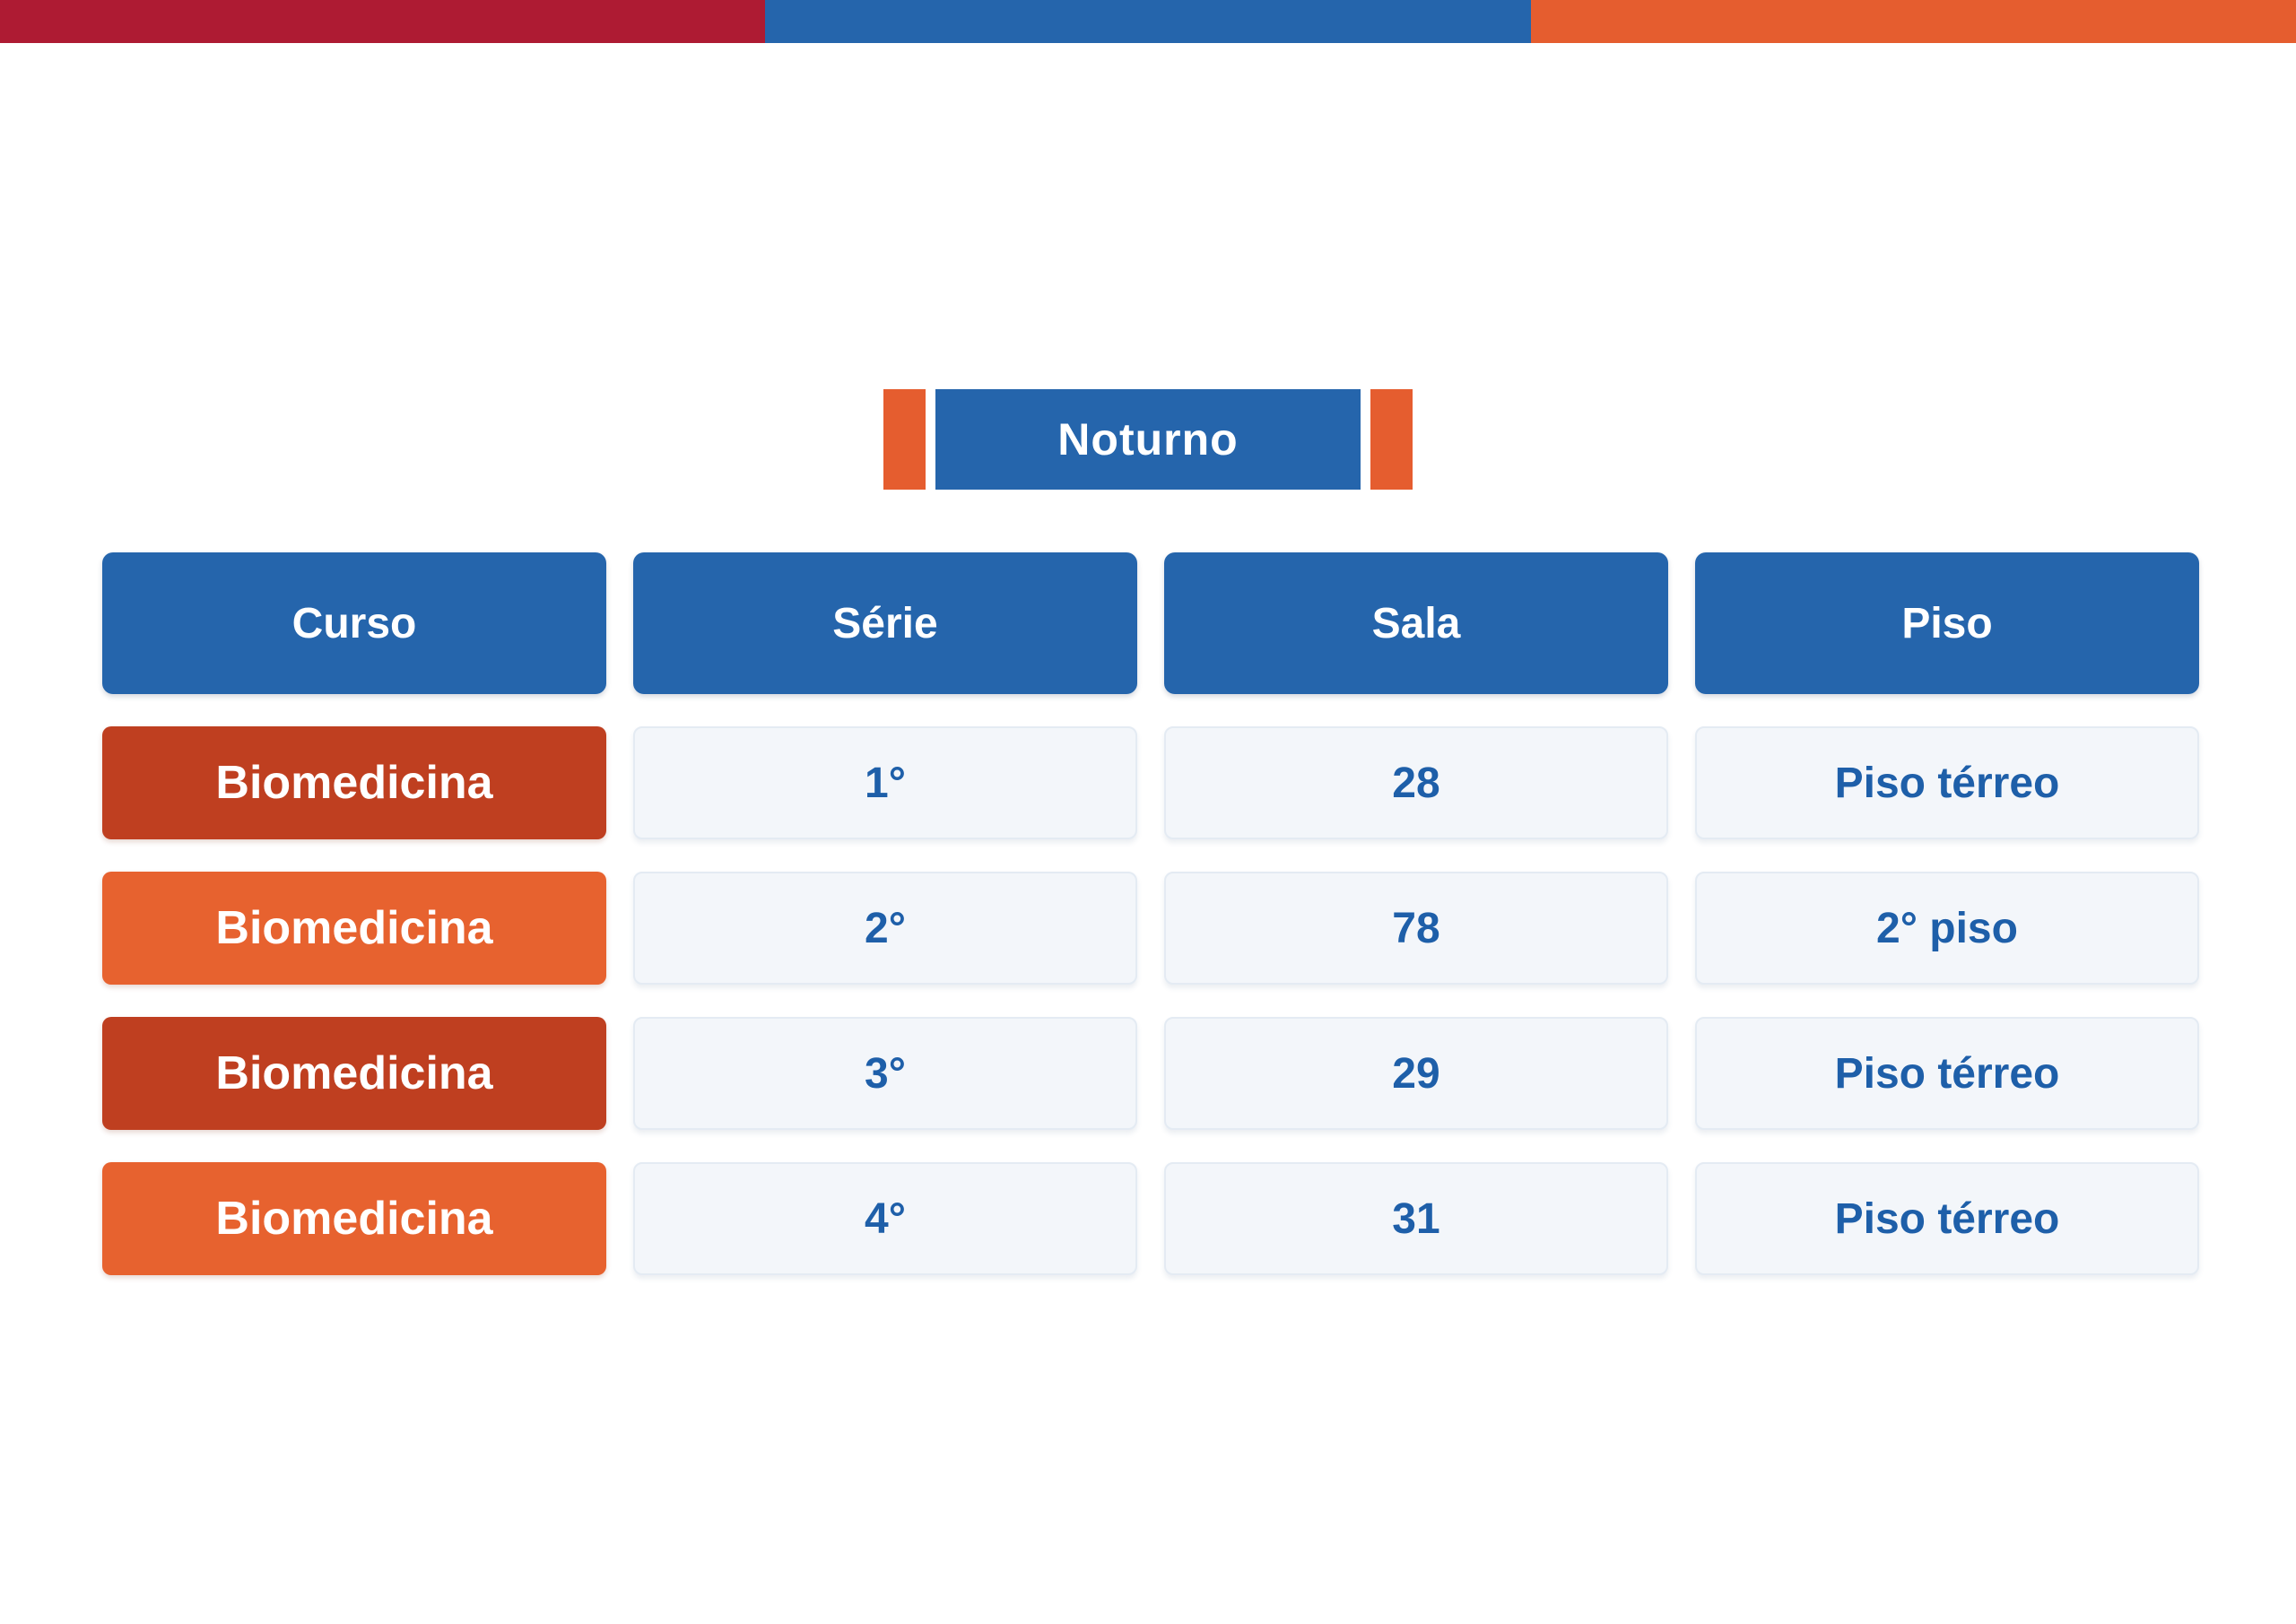 The width and height of the screenshot is (2296, 1624). Describe the element at coordinates (904, 439) in the screenshot. I see `badge-accent-bar-left` at that location.